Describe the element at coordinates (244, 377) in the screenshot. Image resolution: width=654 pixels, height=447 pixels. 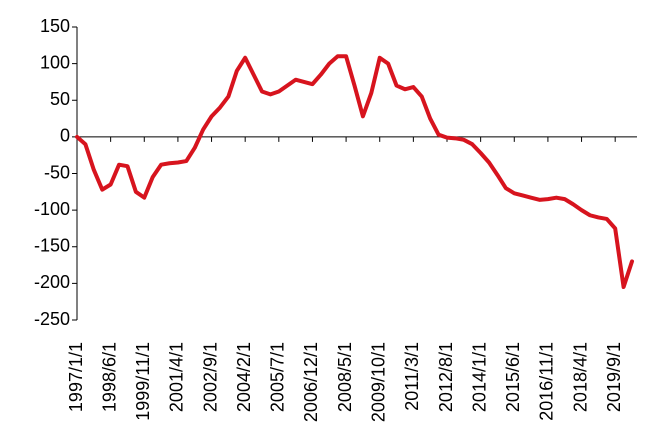
I see `x-tick-label: 2004/2/1` at that location.